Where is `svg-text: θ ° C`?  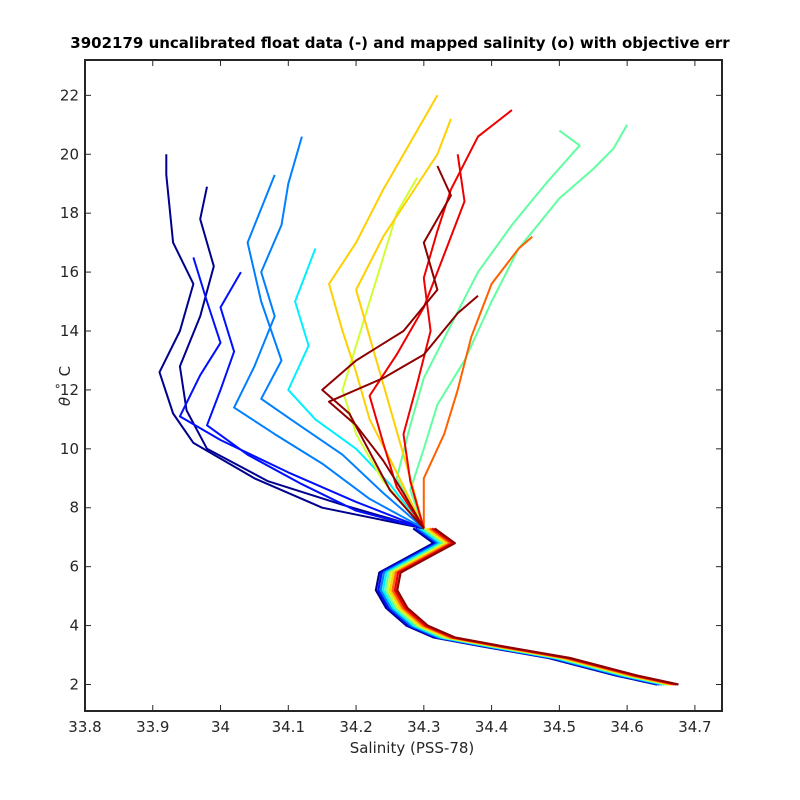
svg-text: θ ° C is located at coordinates (62, 386).